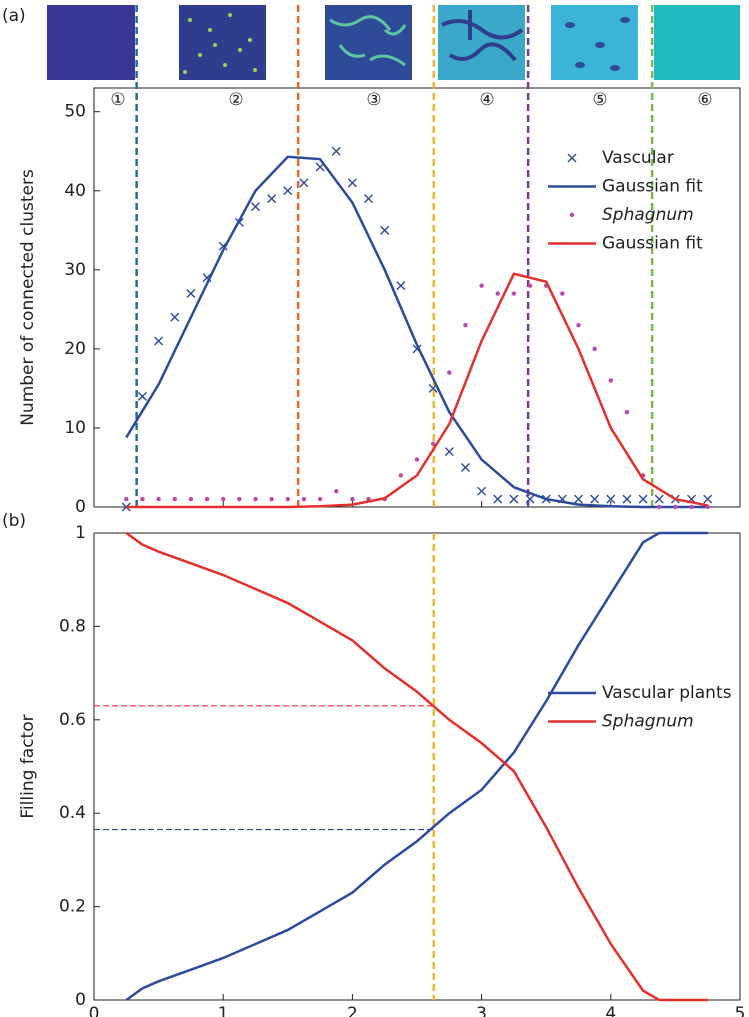 The image size is (749, 1017). Describe the element at coordinates (72, 907) in the screenshot. I see `y-tick-label: 0.2` at that location.